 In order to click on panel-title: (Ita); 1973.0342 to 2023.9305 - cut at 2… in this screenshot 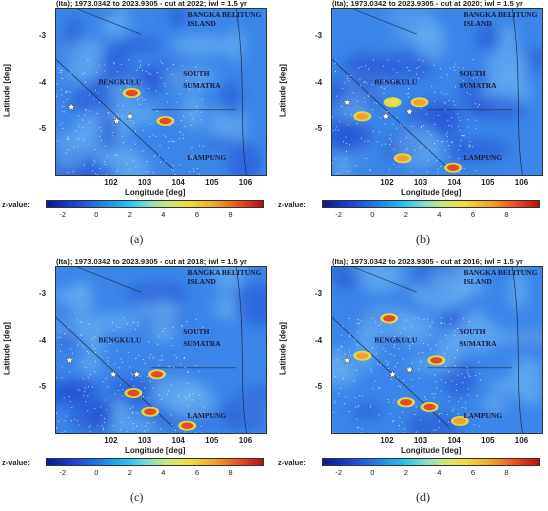, I will do `click(152, 4)`.